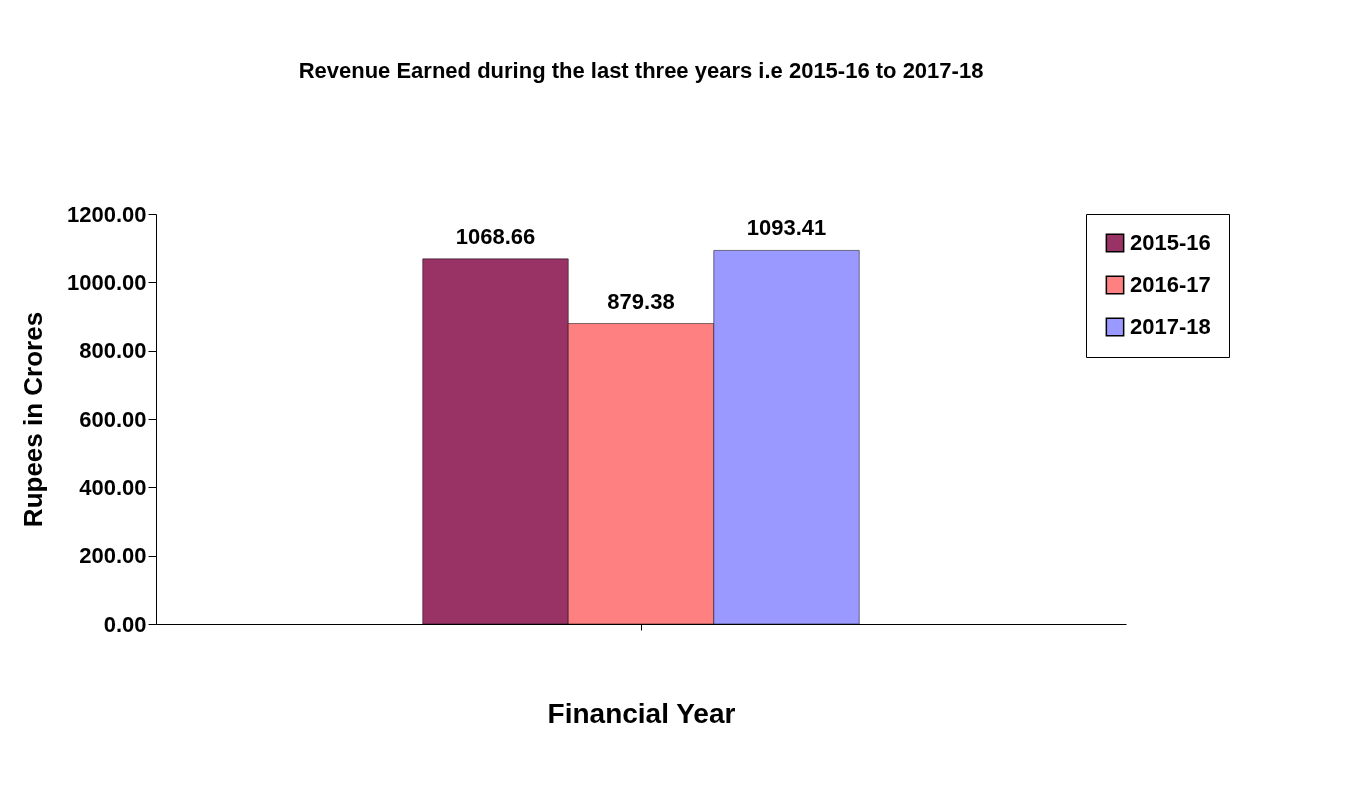 The image size is (1367, 812). I want to click on legend-label: 2015-16, so click(1170, 242).